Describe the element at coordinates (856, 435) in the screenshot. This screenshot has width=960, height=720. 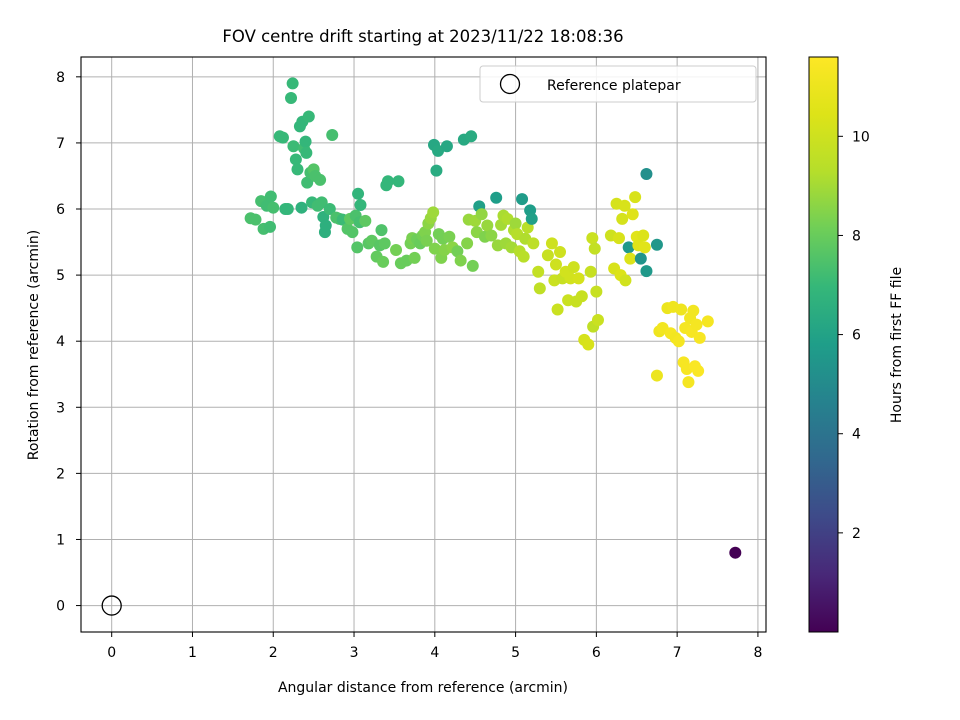
I see `colorbar-tick-label: 4` at that location.